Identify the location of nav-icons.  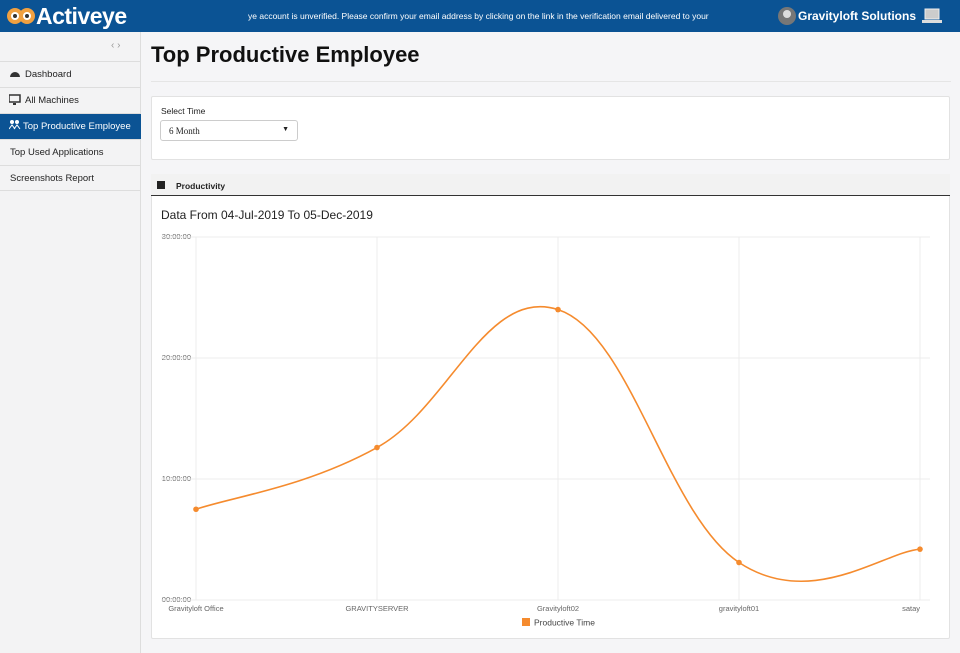
(15, 101).